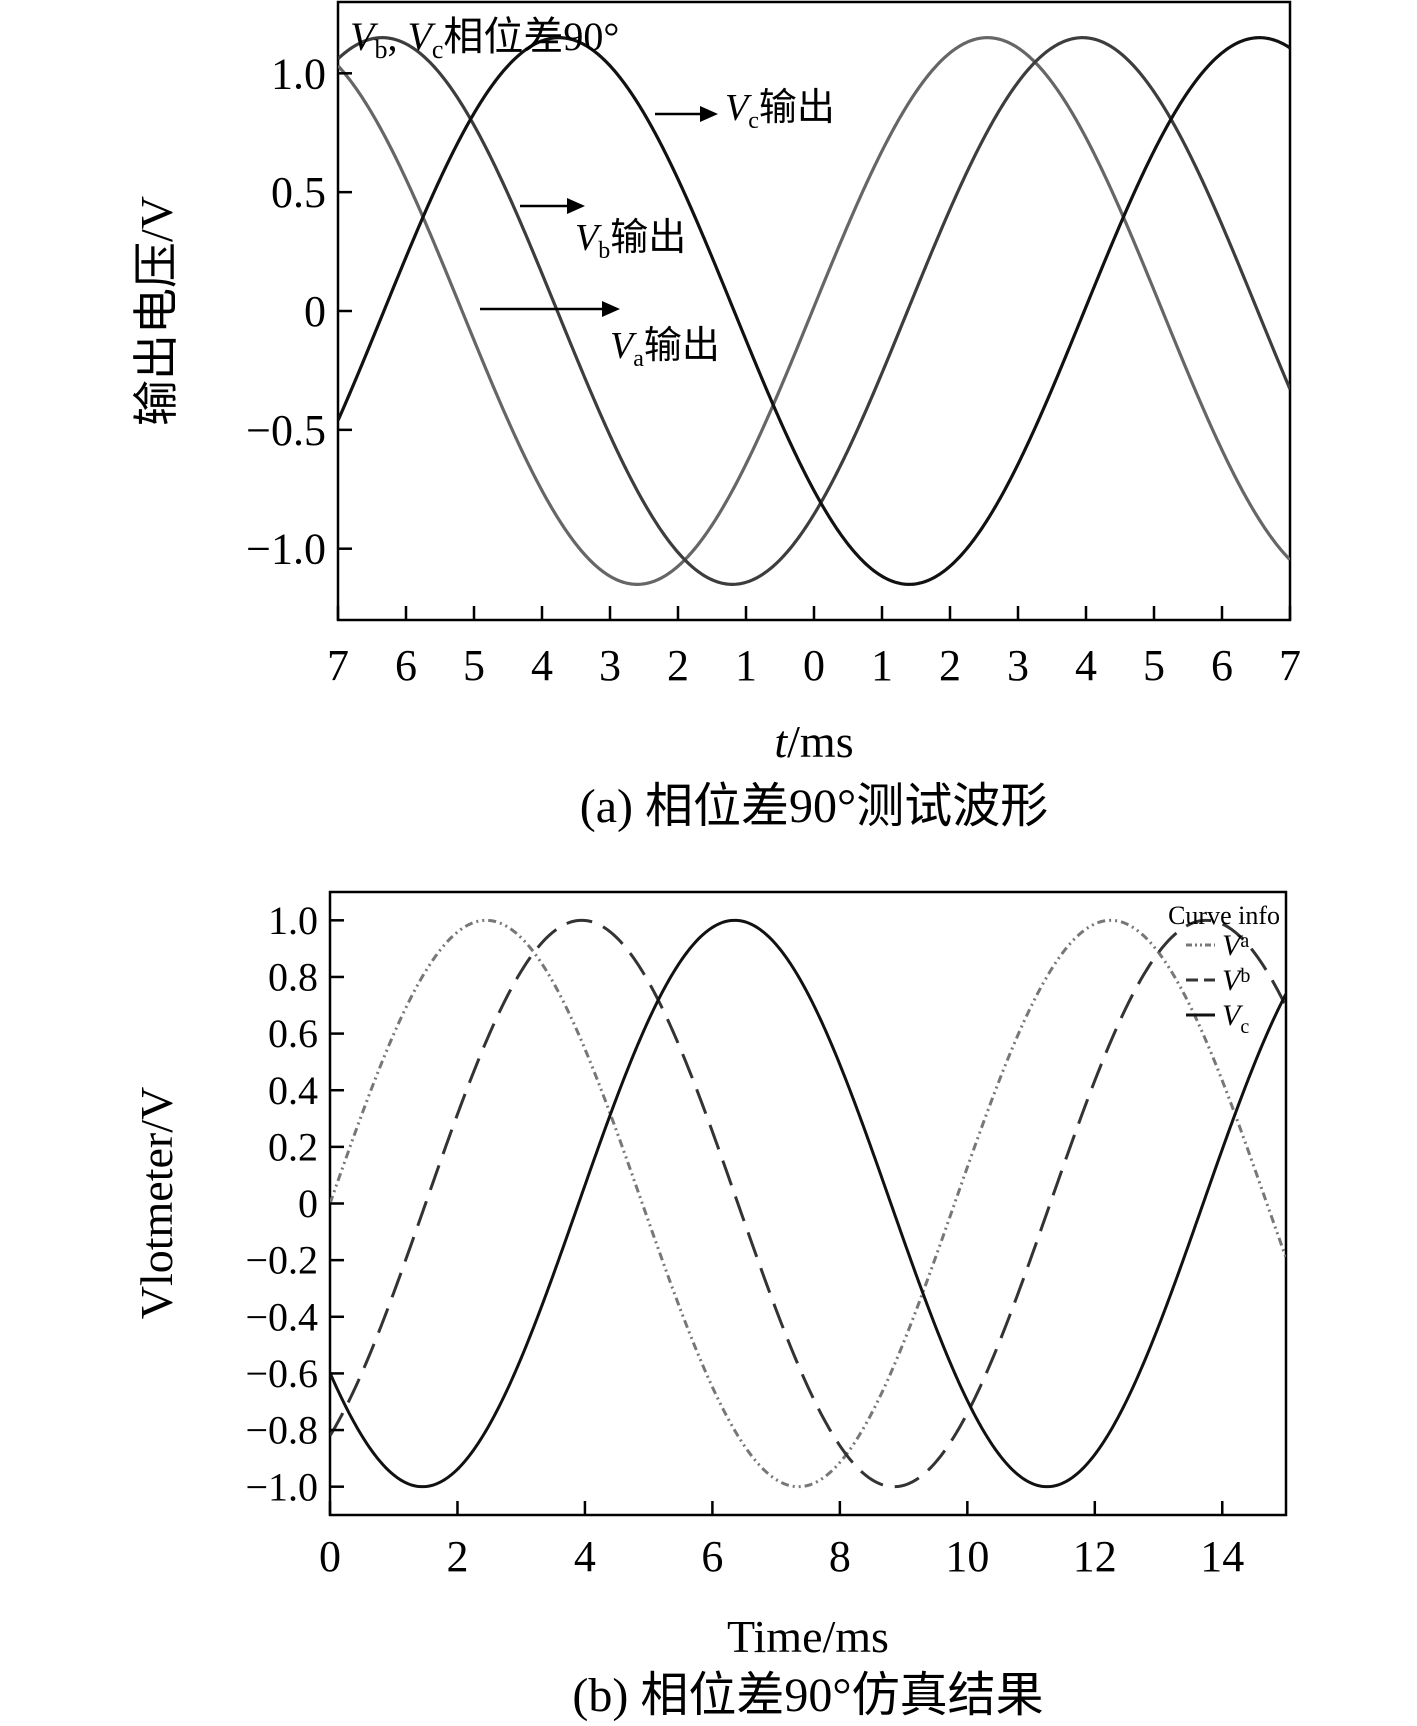 Image resolution: width=1417 pixels, height=1726 pixels. What do you see at coordinates (1217, 1018) in the screenshot?
I see `panel-b-legend-vc: Vc` at bounding box center [1217, 1018].